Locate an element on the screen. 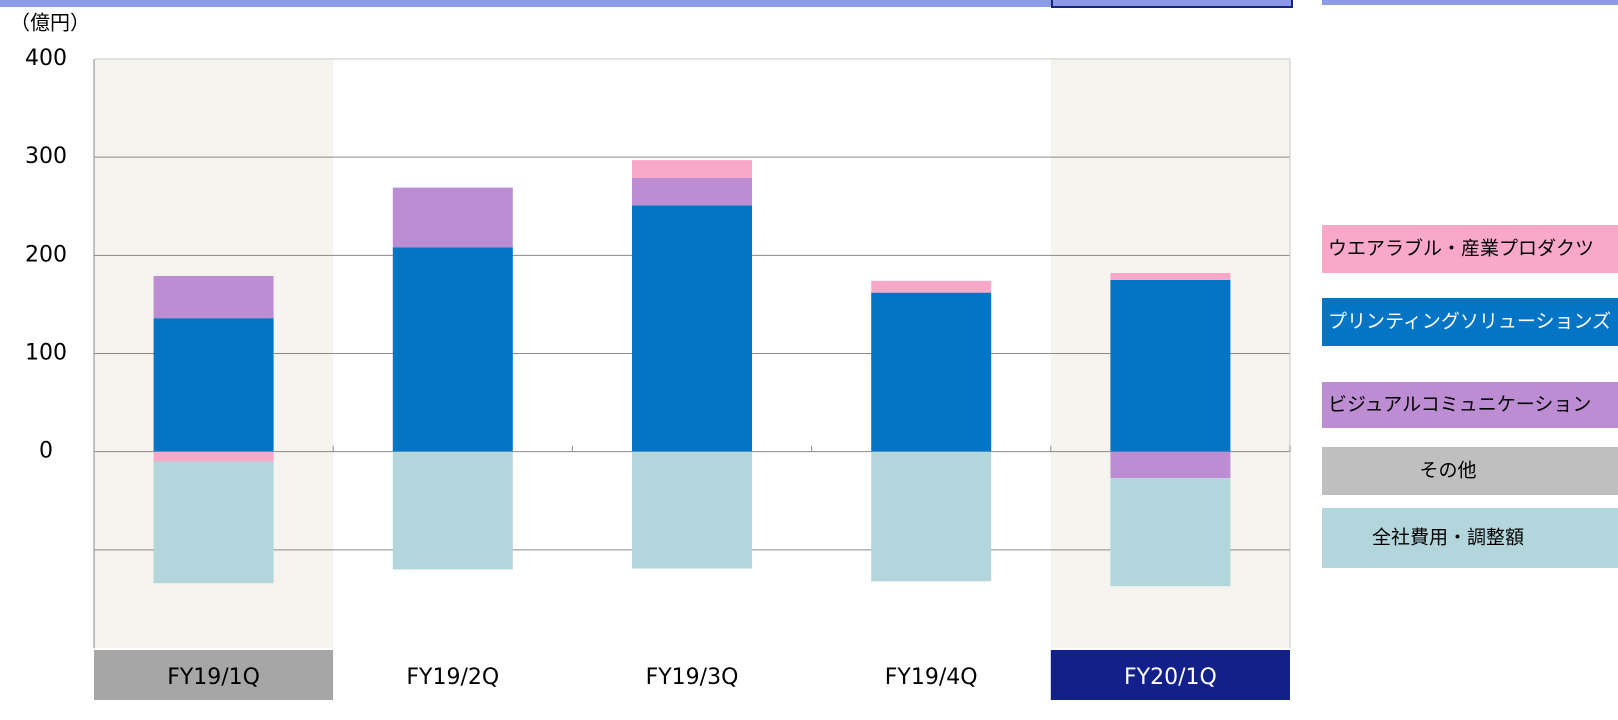 Image resolution: width=1618 pixels, height=720 pixels. legend-label: プリンティングソリューションズ is located at coordinates (1469, 322).